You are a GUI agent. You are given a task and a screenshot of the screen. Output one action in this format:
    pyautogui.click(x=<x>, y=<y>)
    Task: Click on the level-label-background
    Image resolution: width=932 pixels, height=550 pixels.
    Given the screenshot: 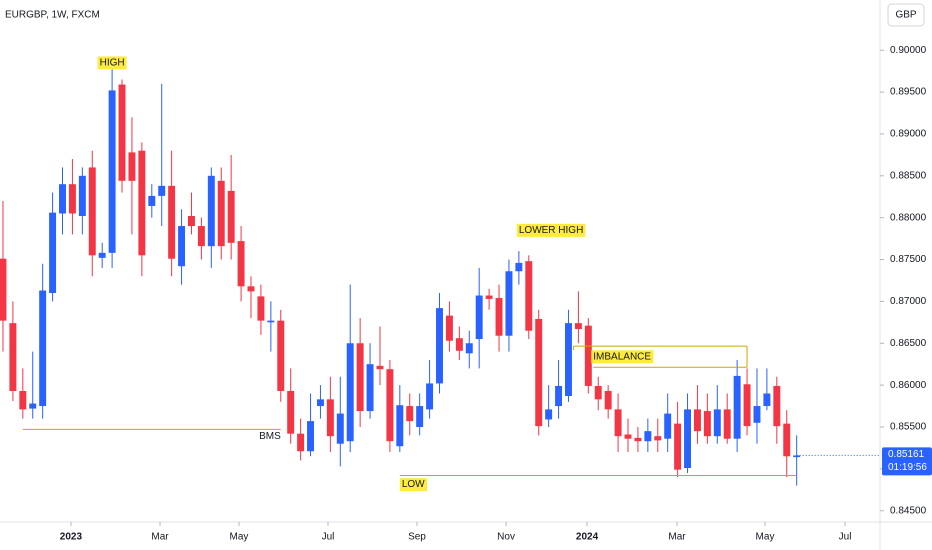 What is the action you would take?
    pyautogui.click(x=413, y=485)
    